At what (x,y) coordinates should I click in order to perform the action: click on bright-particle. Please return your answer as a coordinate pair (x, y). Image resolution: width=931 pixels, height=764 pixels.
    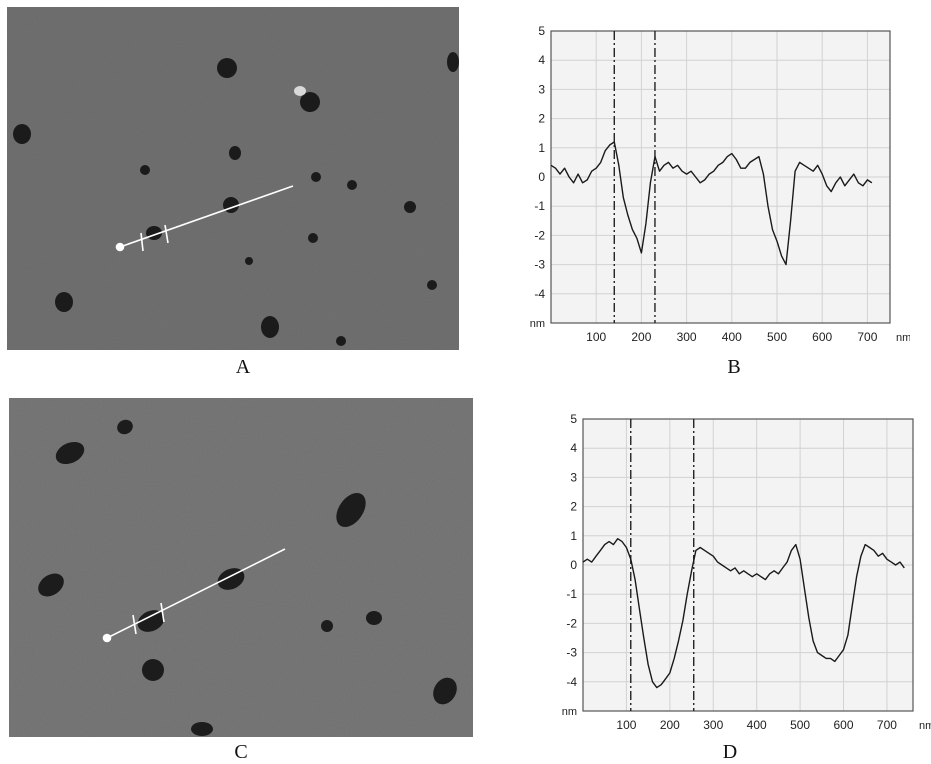
    Looking at the image, I should click on (300, 91).